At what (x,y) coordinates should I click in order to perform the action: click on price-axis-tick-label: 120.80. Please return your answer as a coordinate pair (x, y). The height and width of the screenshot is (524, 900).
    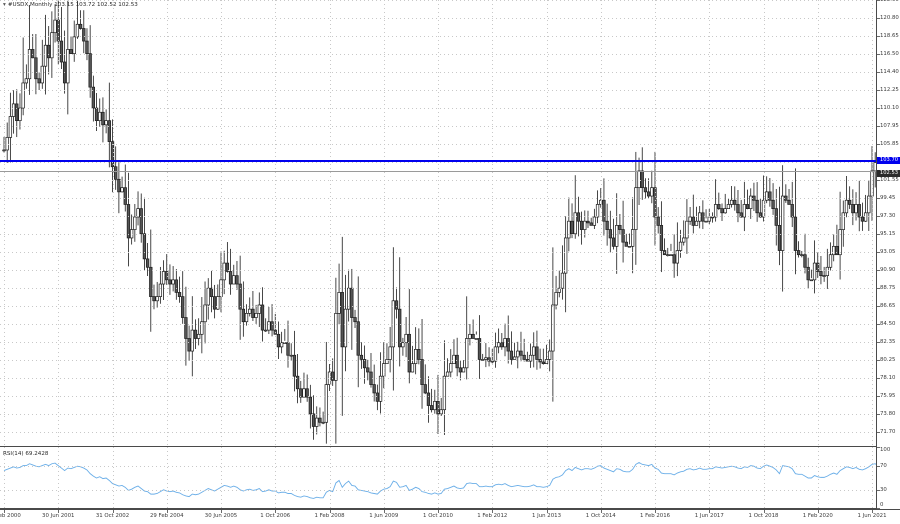
    Looking at the image, I should click on (889, 18).